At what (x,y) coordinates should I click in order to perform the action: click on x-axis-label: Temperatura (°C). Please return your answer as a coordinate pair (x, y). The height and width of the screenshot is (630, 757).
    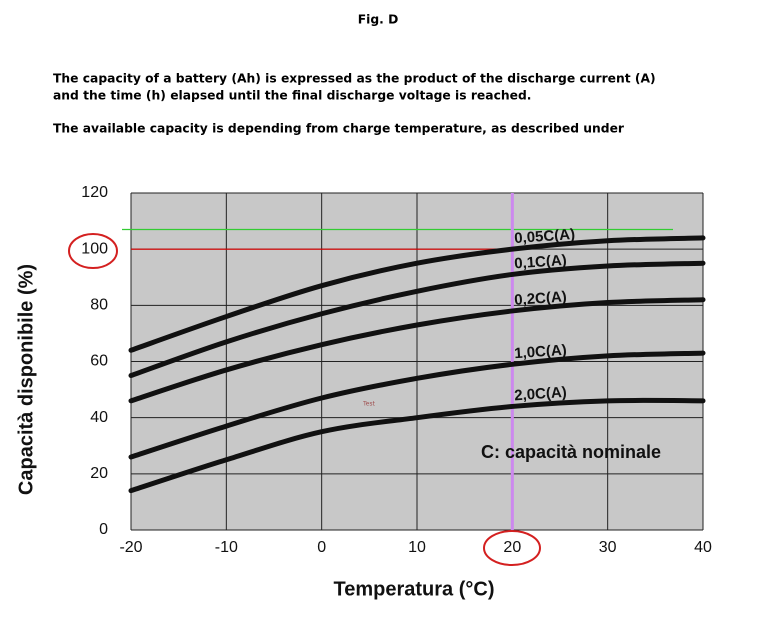
    Looking at the image, I should click on (414, 589).